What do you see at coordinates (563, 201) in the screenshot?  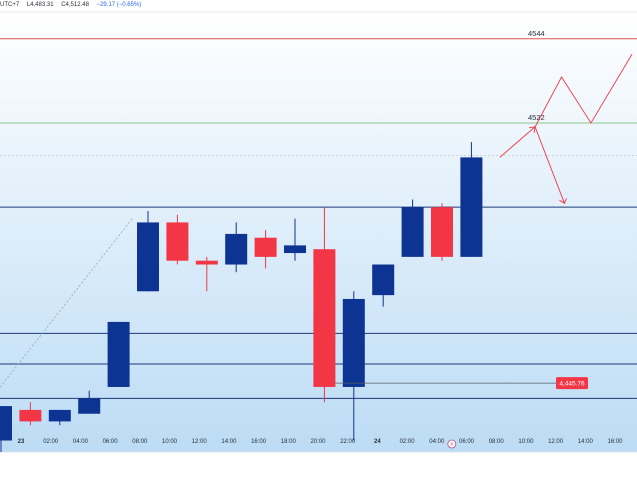 I see `projection-arrowhead-down` at bounding box center [563, 201].